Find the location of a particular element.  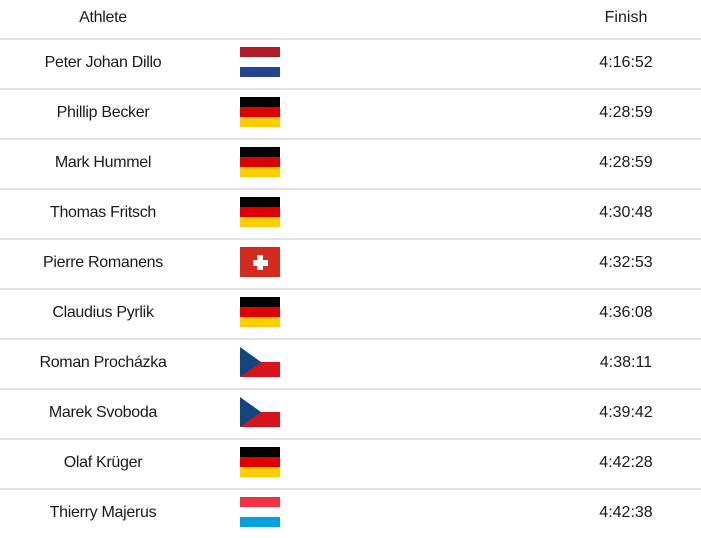

luxembourg-flag-icon is located at coordinates (260, 512).